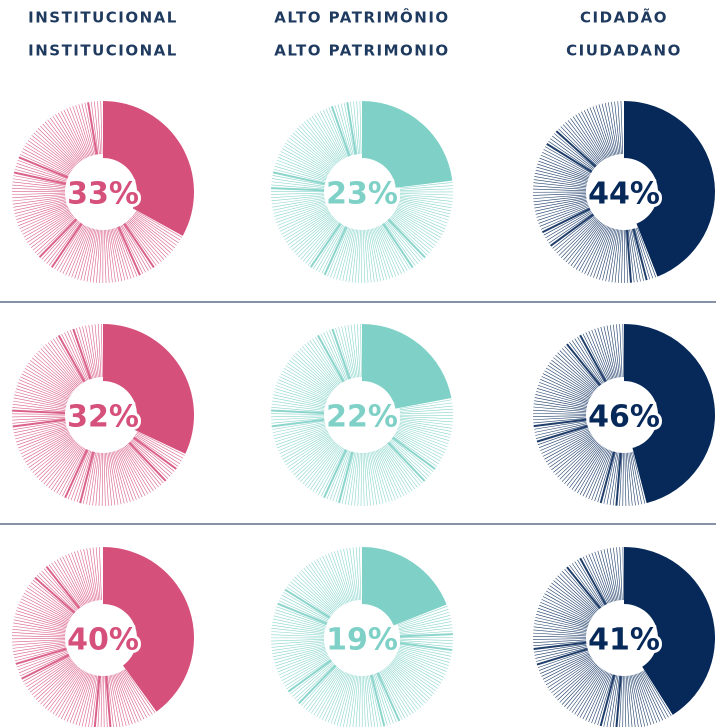  I want to click on value-label: 22%, so click(362, 417).